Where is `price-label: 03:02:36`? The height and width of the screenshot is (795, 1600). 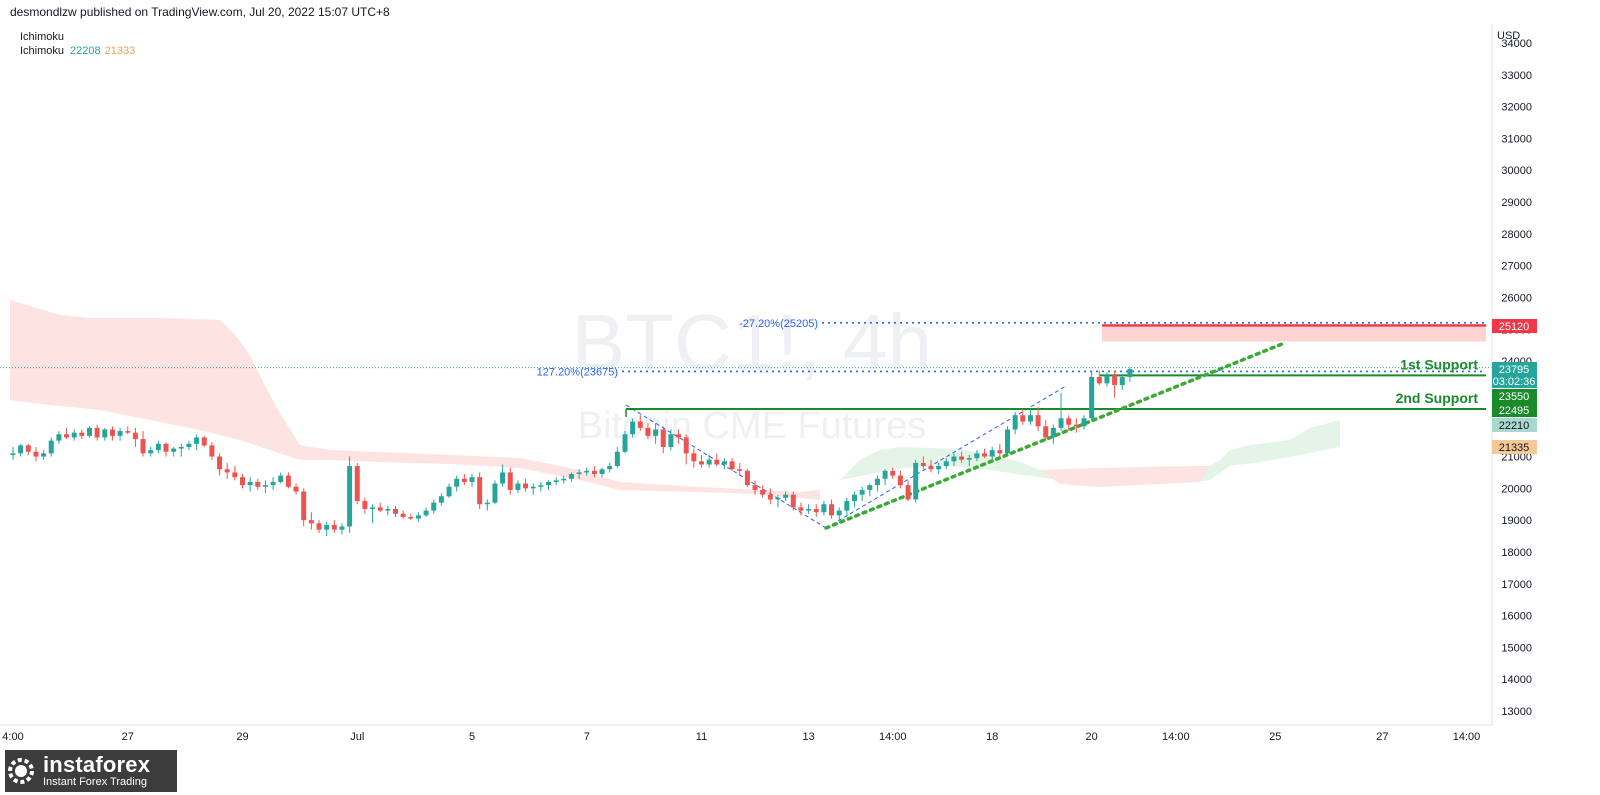
price-label: 03:02:36 is located at coordinates (1514, 382).